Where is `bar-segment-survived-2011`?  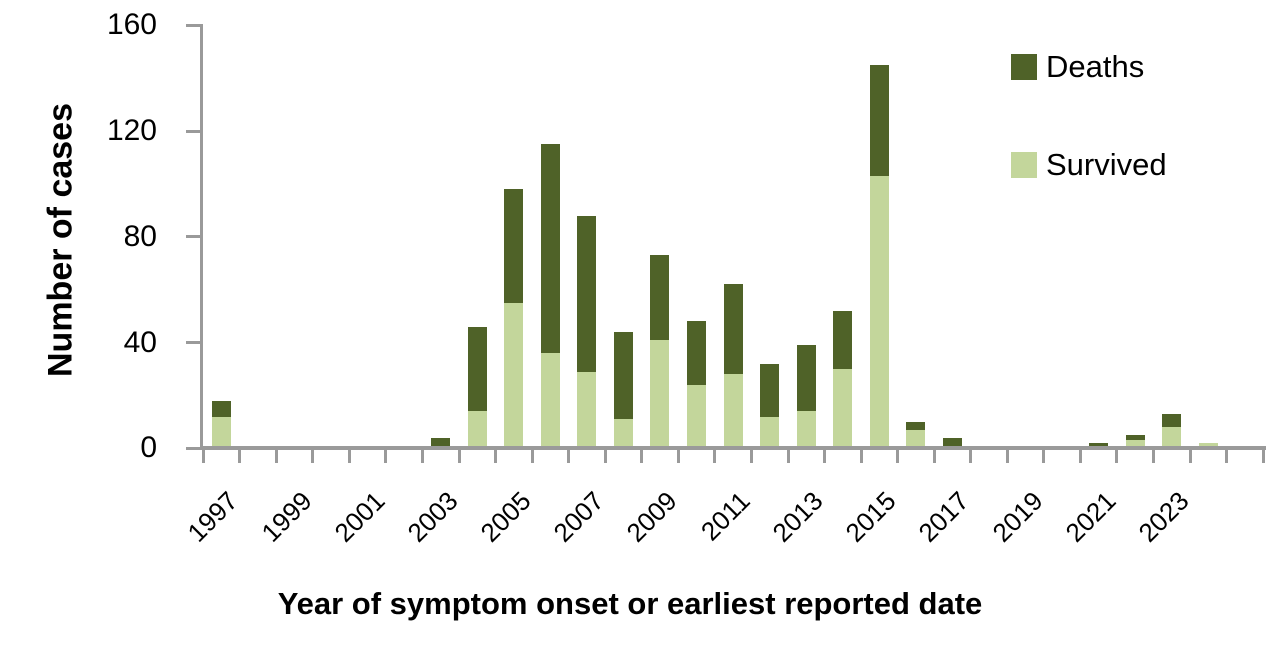
bar-segment-survived-2011 is located at coordinates (733, 411).